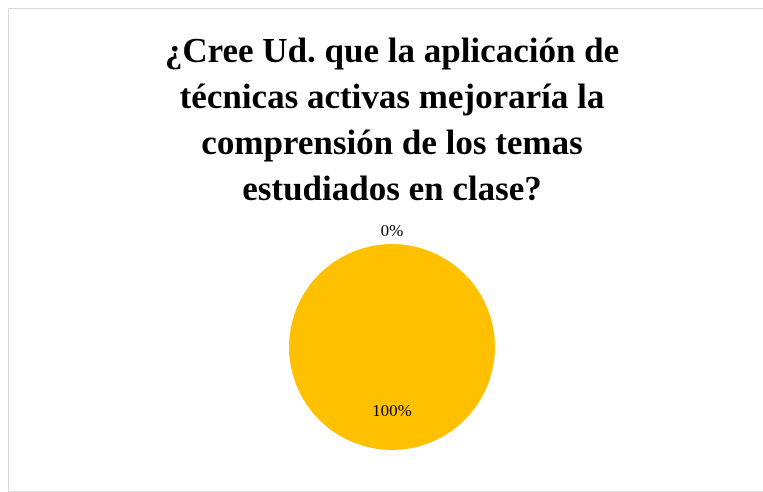 The height and width of the screenshot is (492, 763). What do you see at coordinates (392, 347) in the screenshot?
I see `pie-slice` at bounding box center [392, 347].